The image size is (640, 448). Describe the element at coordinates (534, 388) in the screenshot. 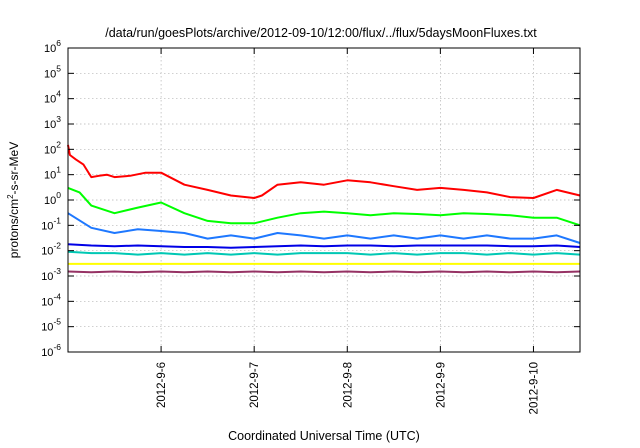

I see `x-tick-label: 2012-9-10` at that location.